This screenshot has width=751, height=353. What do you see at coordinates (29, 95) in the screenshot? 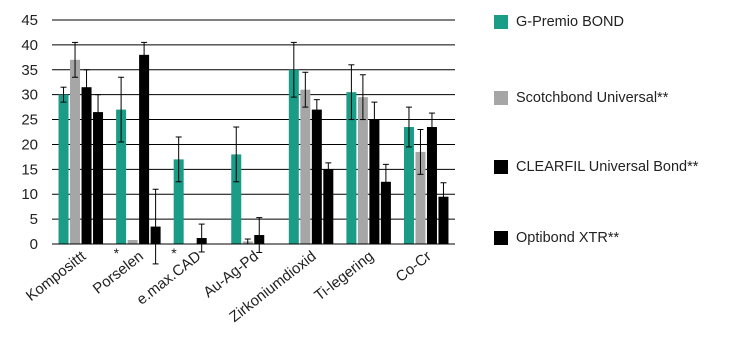
I see `y-tick-label: 30` at bounding box center [29, 95].